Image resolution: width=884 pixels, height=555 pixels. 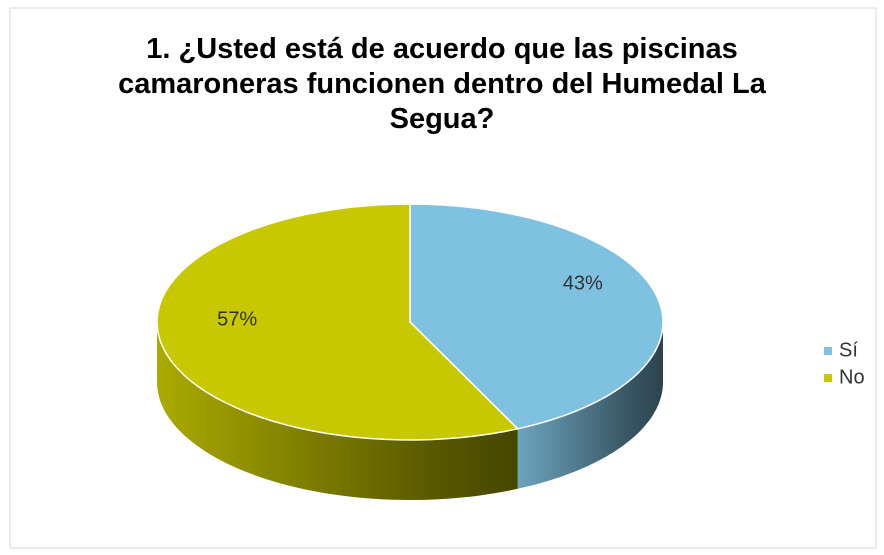 What do you see at coordinates (536, 316) in the screenshot?
I see `slice` at bounding box center [536, 316].